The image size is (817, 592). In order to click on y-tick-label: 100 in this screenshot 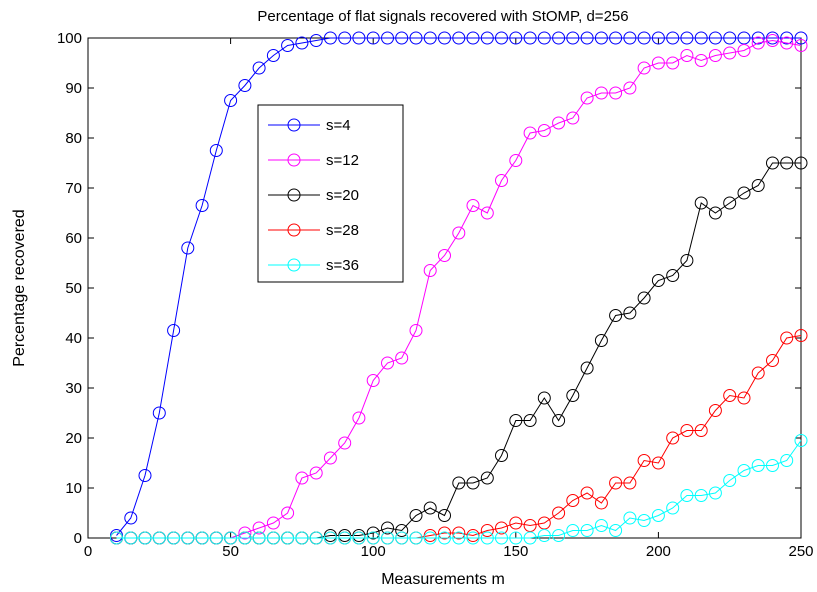, I will do `click(69, 38)`.